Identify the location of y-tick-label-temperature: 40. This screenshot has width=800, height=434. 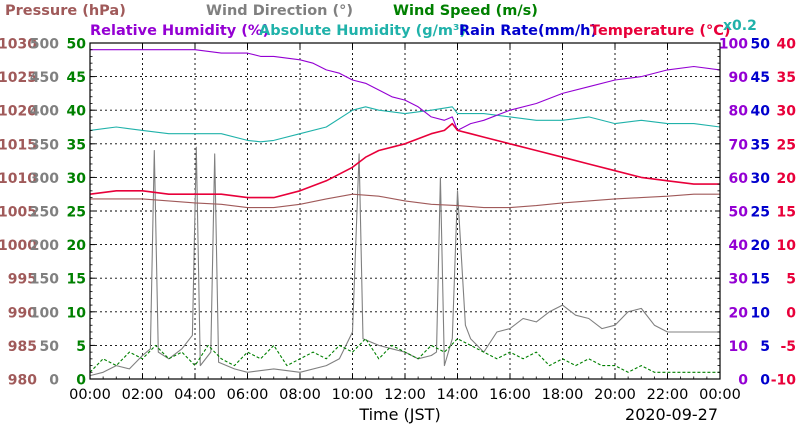
(787, 45).